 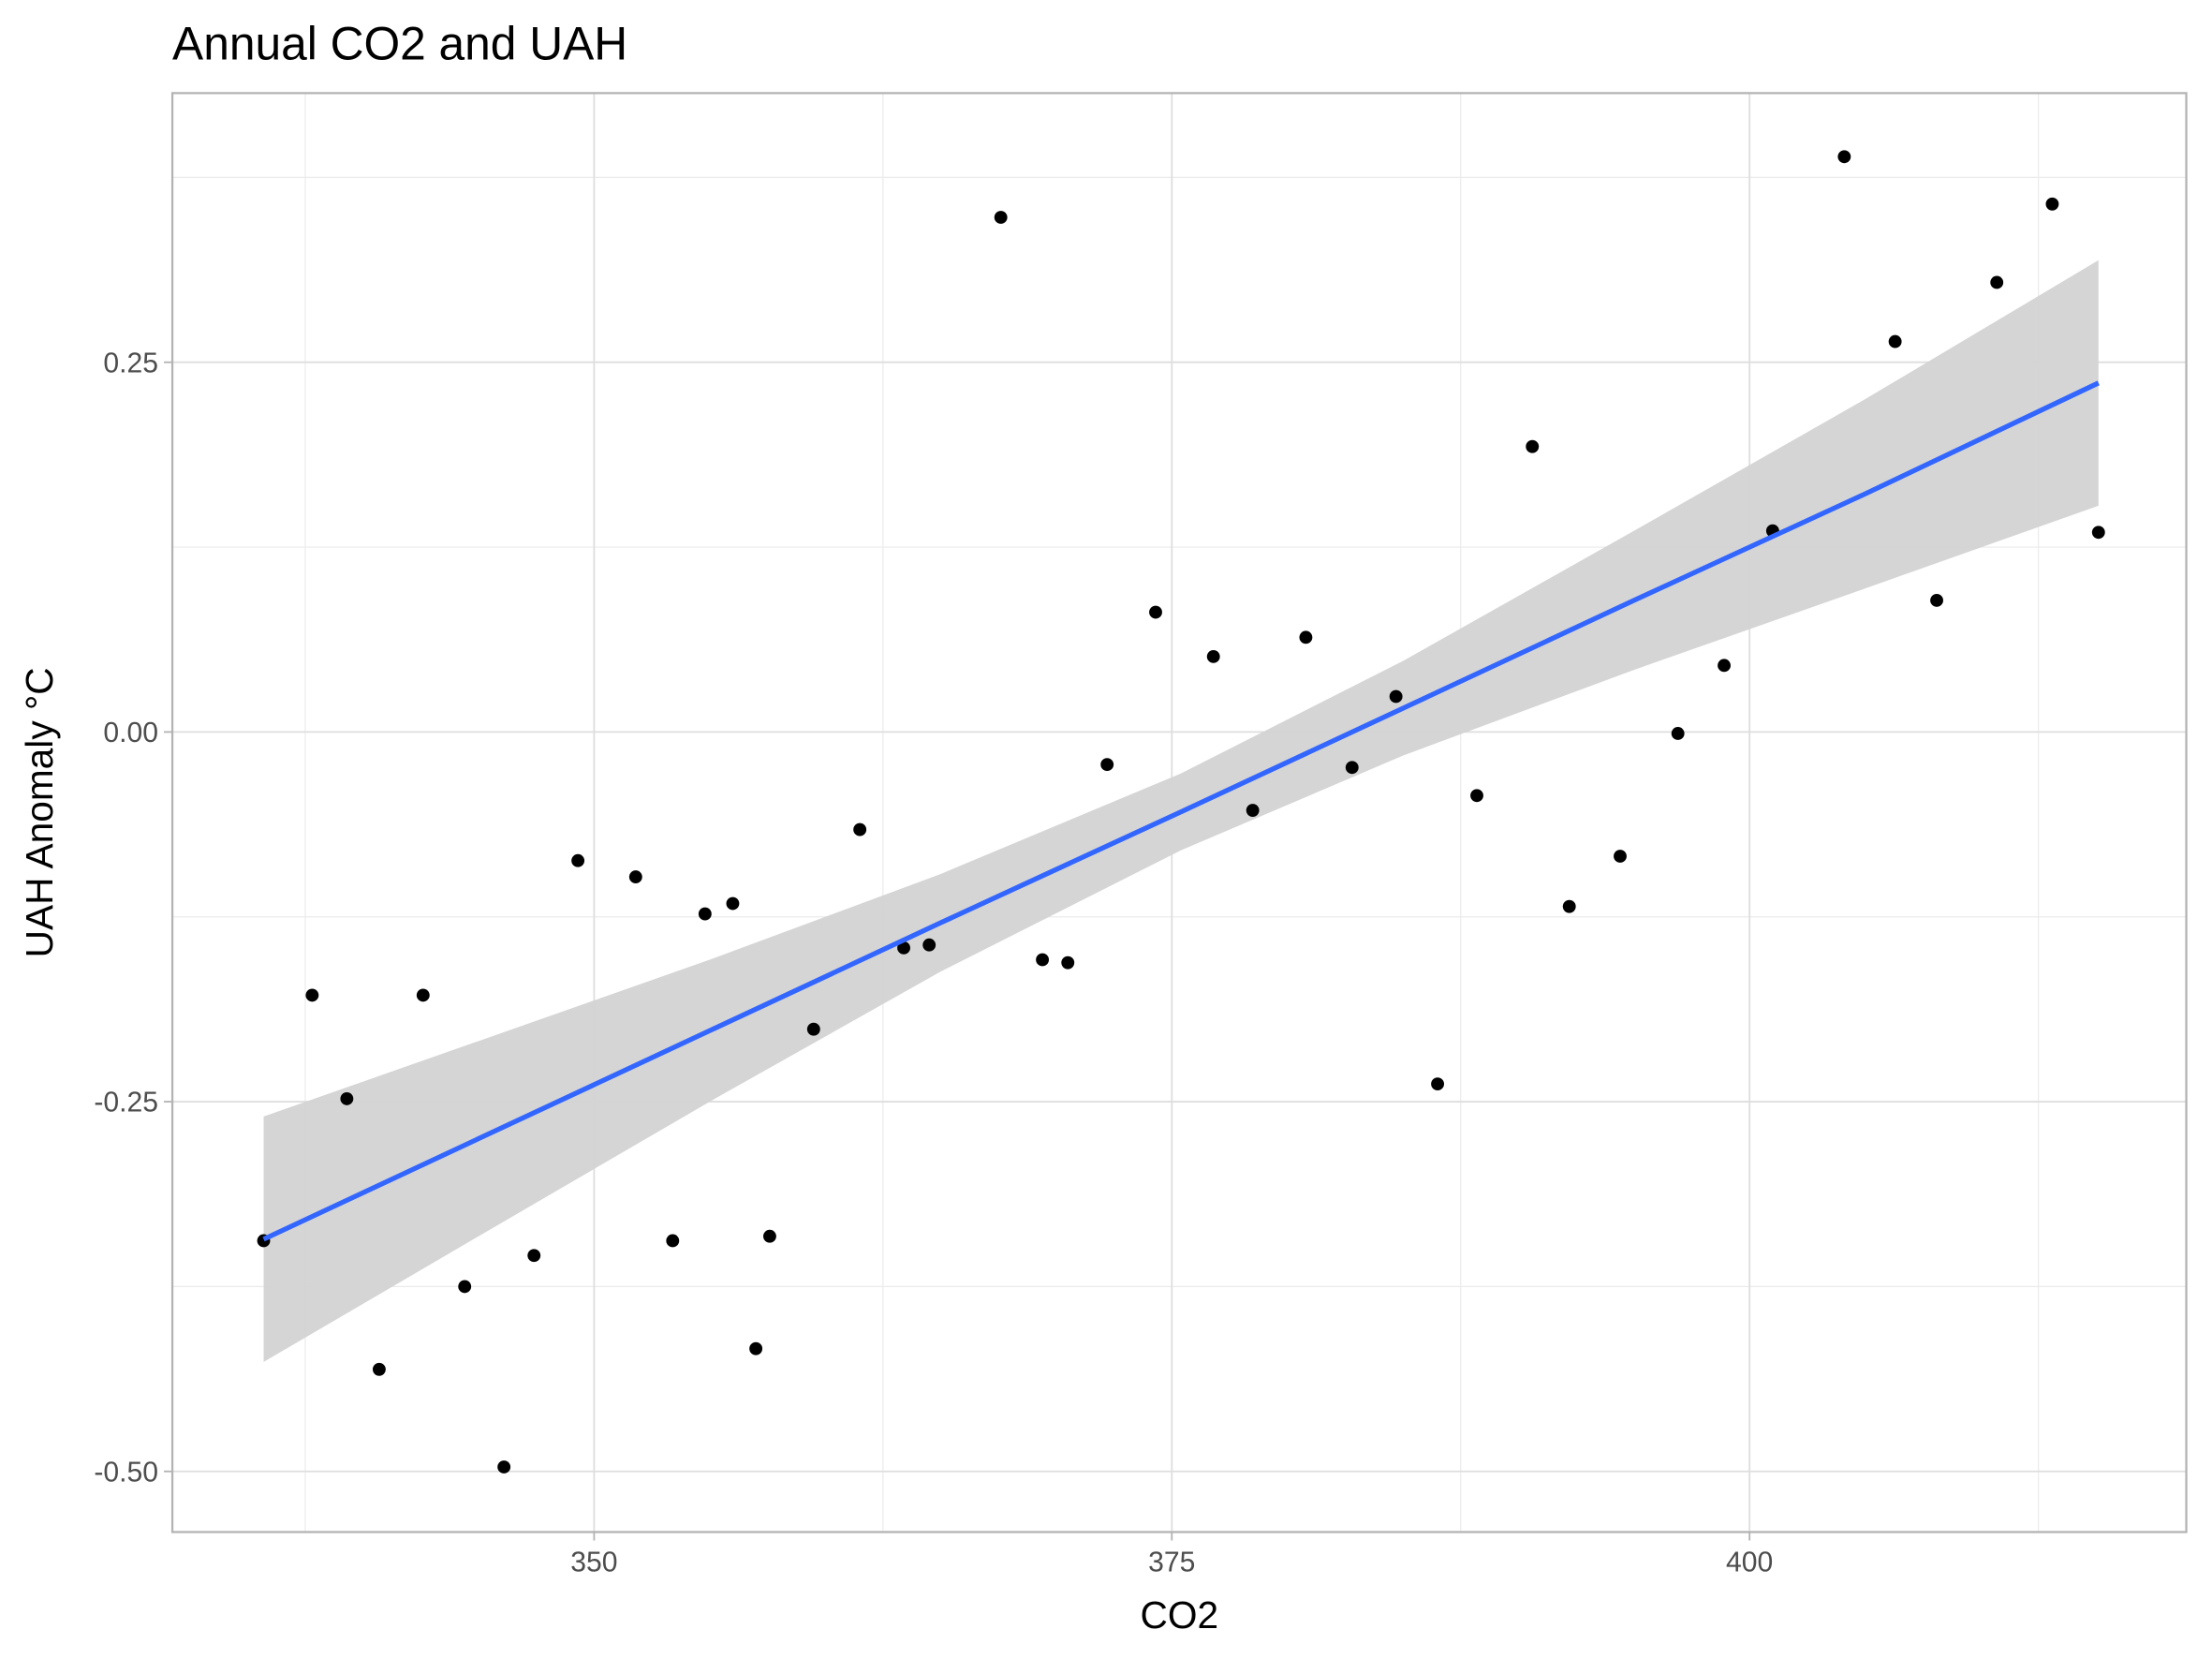 What do you see at coordinates (594, 1563) in the screenshot?
I see `x-tick-label: 350` at bounding box center [594, 1563].